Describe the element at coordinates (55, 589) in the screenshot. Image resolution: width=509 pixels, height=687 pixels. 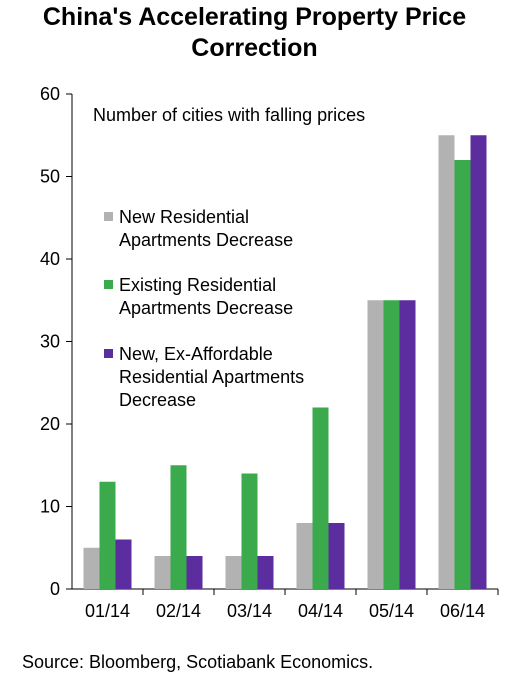
I see `y-tick-label: 0` at that location.